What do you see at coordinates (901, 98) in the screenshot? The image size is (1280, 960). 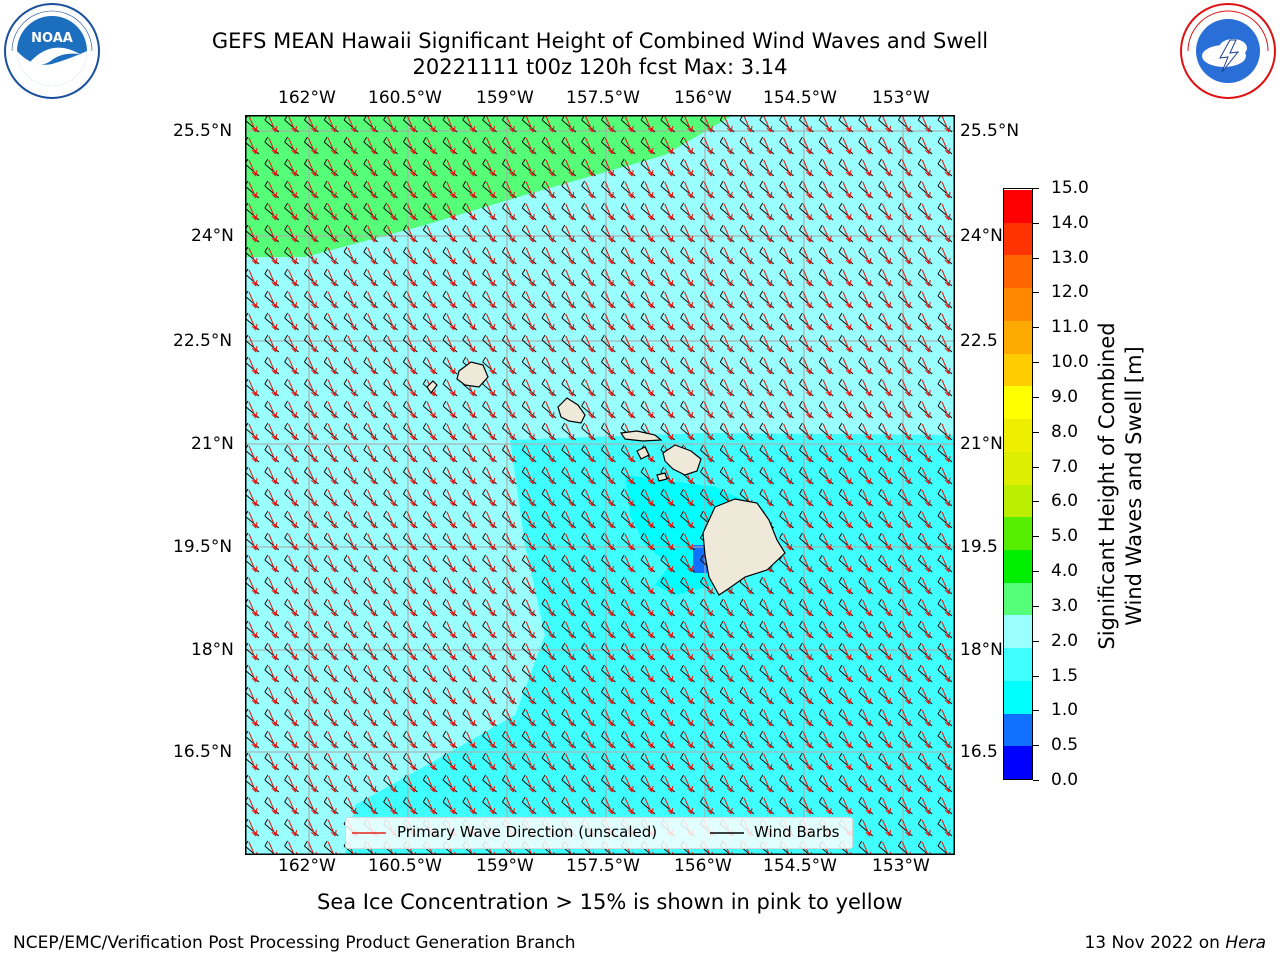 I see `lon-label: 153°W` at bounding box center [901, 98].